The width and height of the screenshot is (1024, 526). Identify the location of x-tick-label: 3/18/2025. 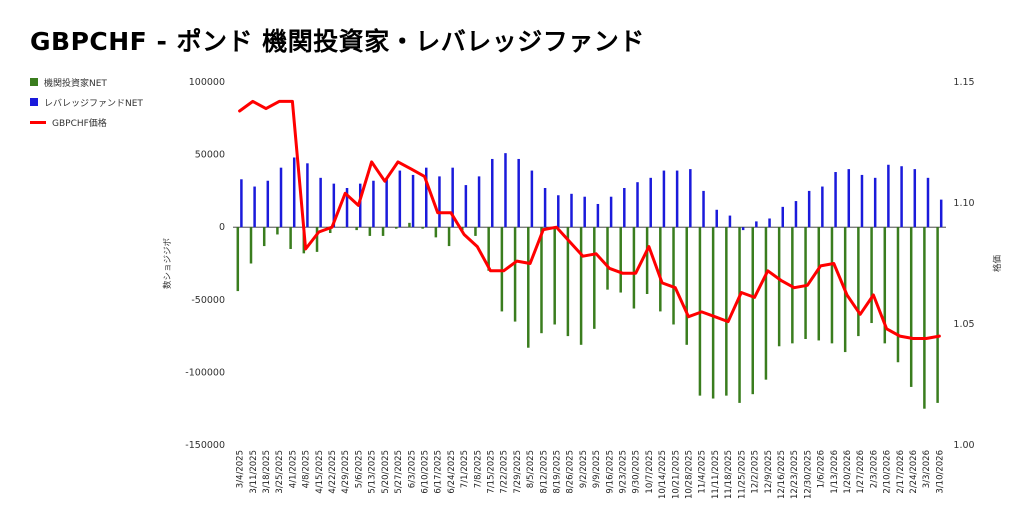
(267, 472).